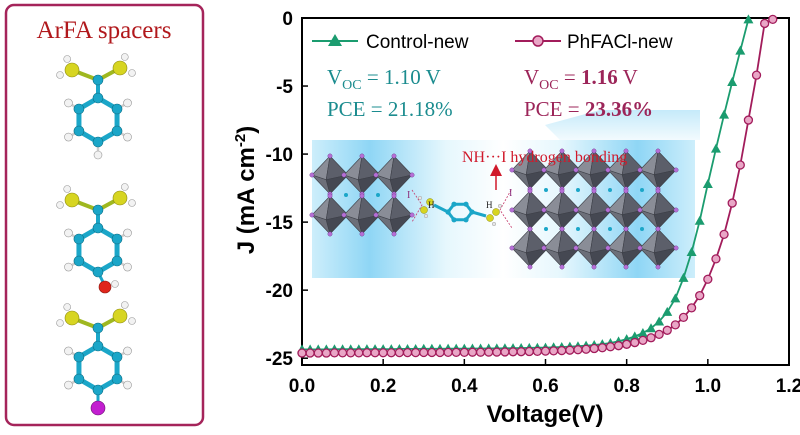 Image resolution: width=800 pixels, height=435 pixels. Describe the element at coordinates (581, 79) in the screenshot. I see `phfacl-voc-text: VOC = 1.16 V` at that location.